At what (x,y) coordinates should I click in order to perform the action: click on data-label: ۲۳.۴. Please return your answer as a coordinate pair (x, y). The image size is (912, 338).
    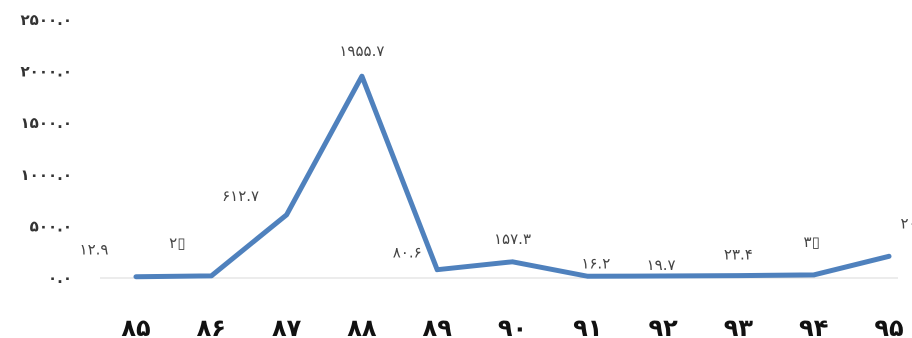
    Looking at the image, I should click on (738, 255).